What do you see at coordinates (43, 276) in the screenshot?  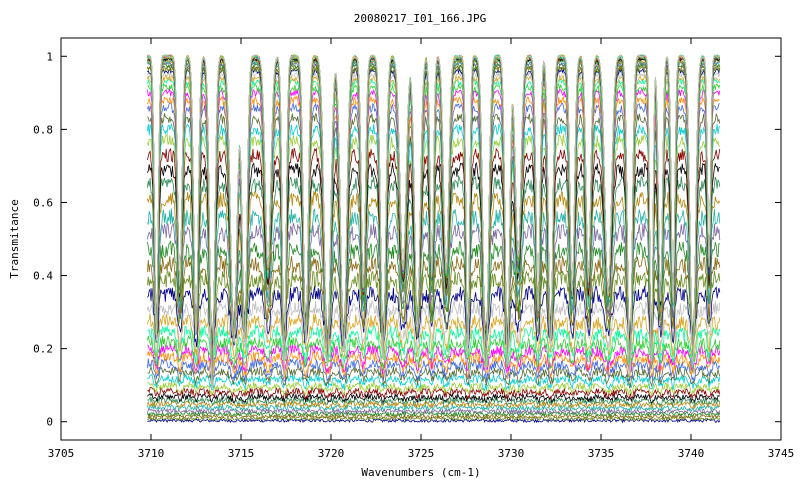 I see `y-tick-label: 0.4` at bounding box center [43, 276].